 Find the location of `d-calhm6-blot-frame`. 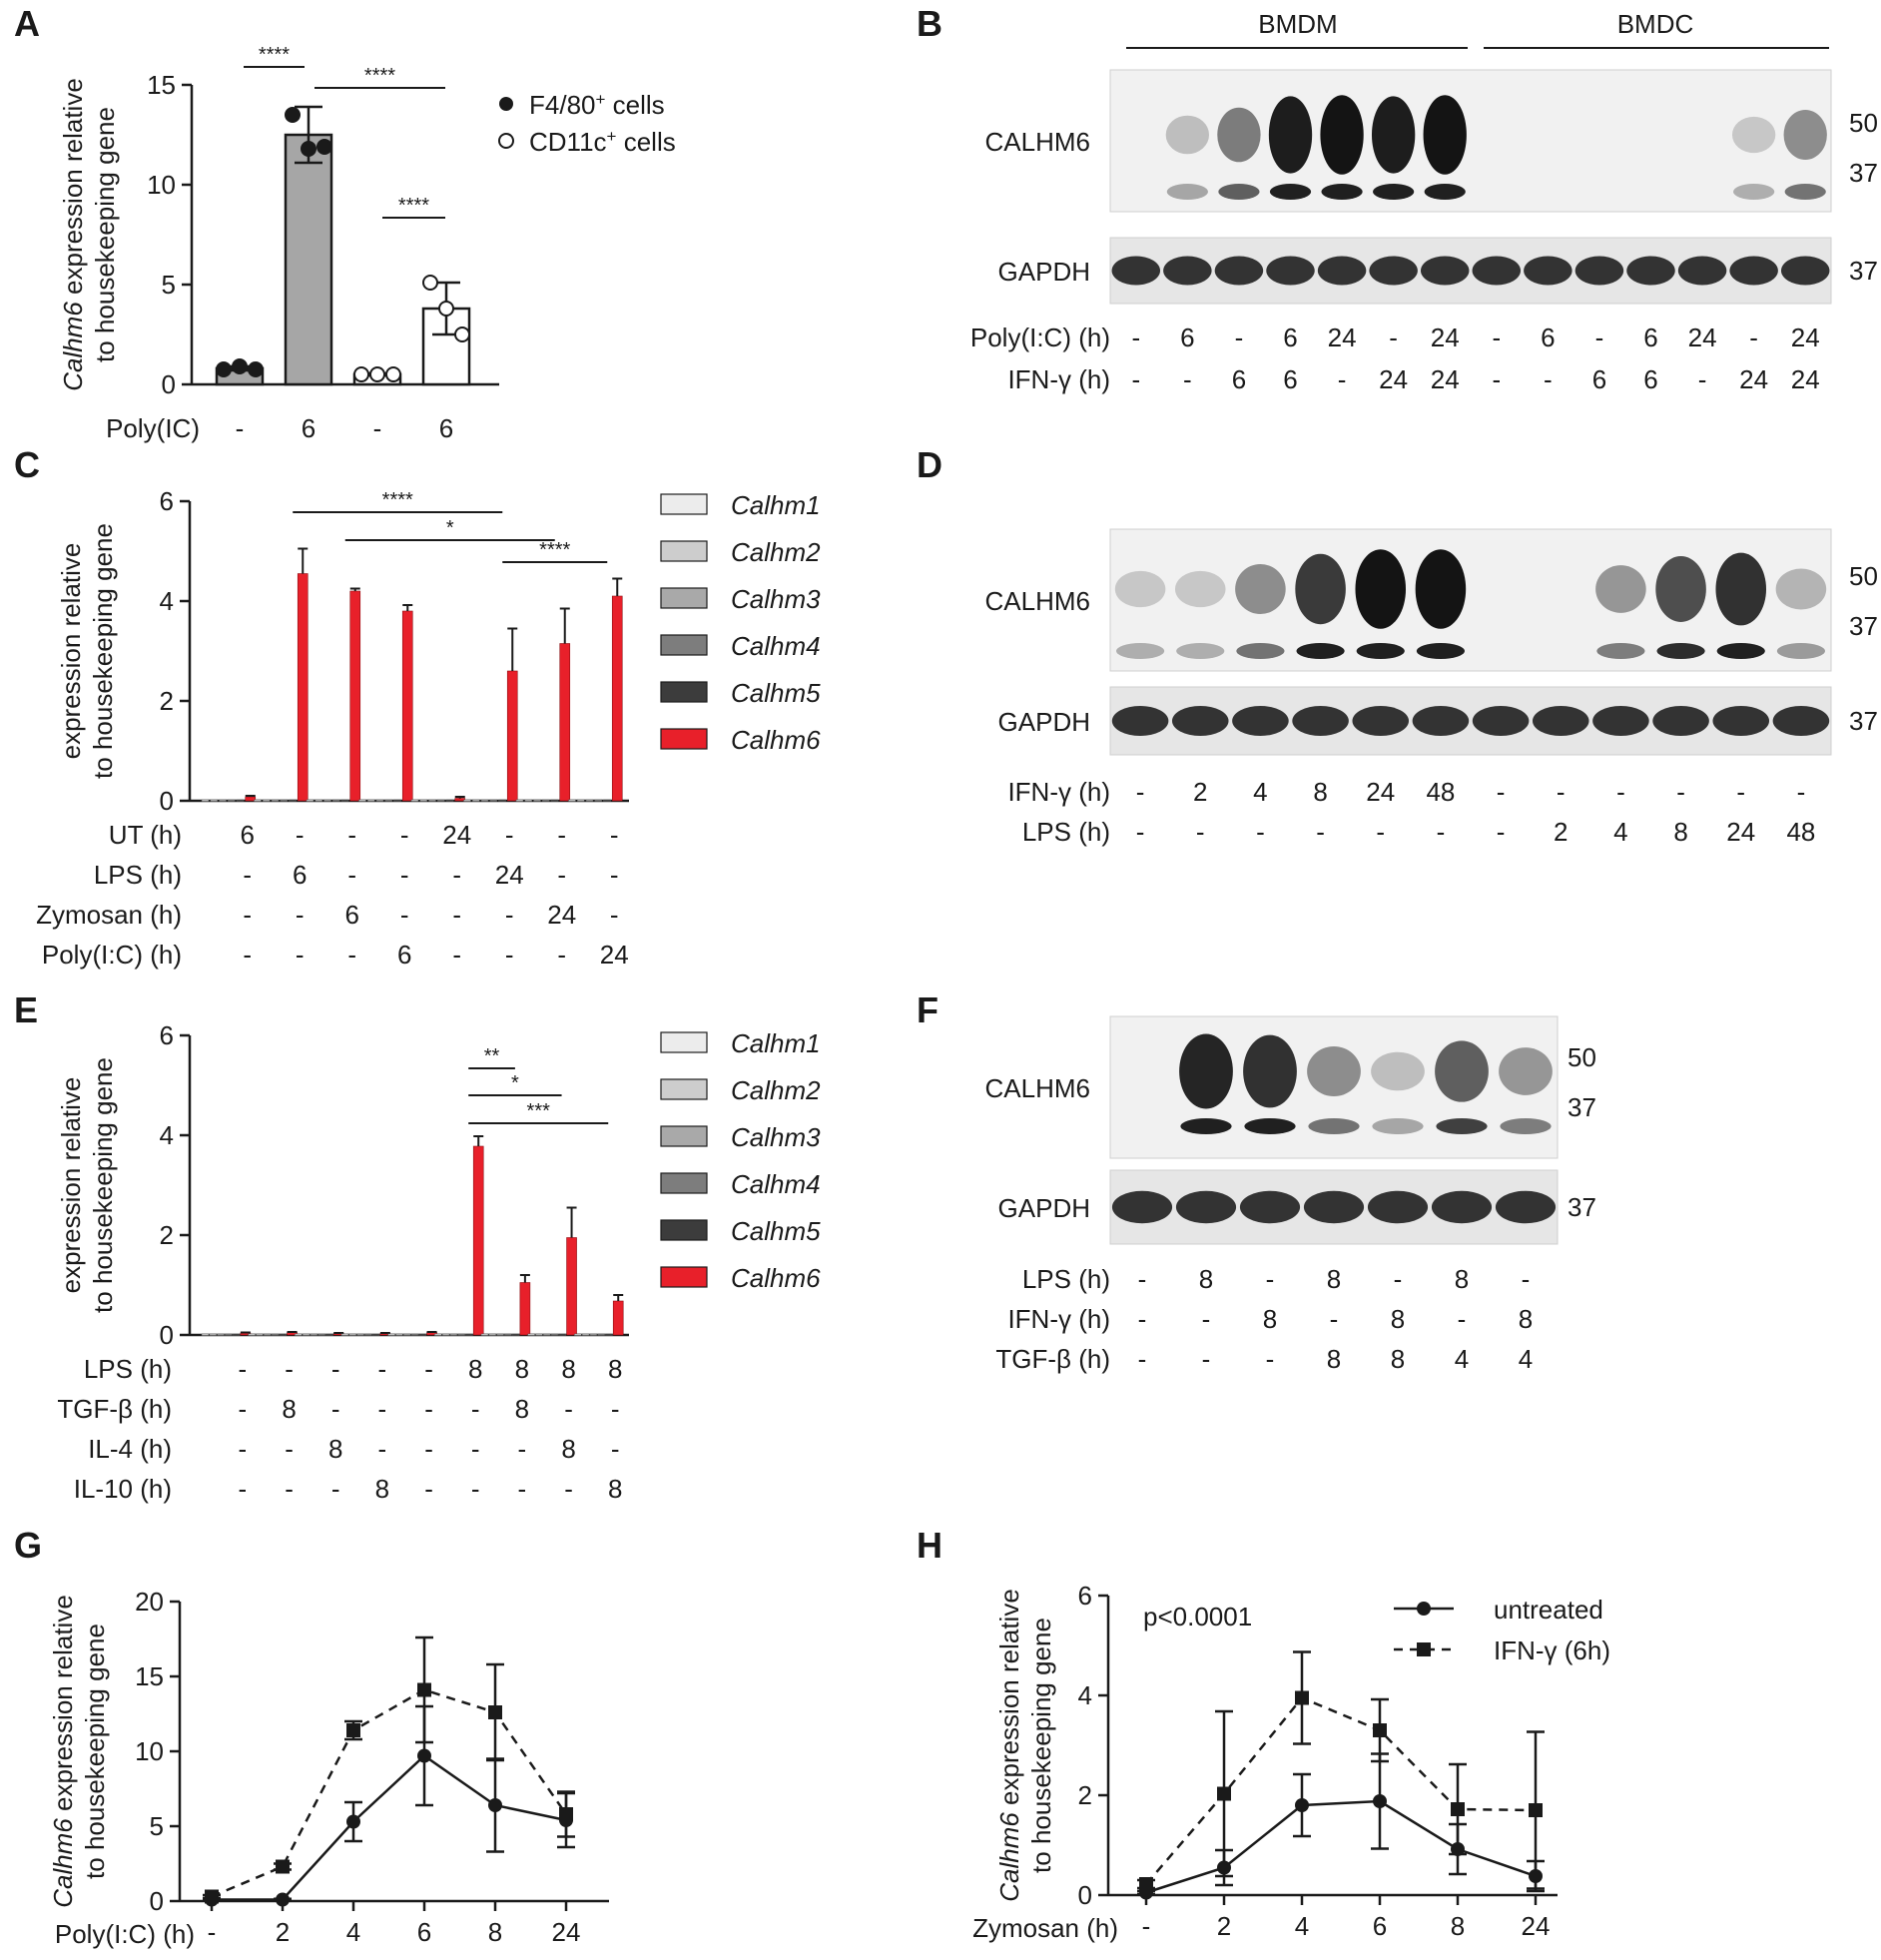

d-calhm6-blot-frame is located at coordinates (1470, 600).